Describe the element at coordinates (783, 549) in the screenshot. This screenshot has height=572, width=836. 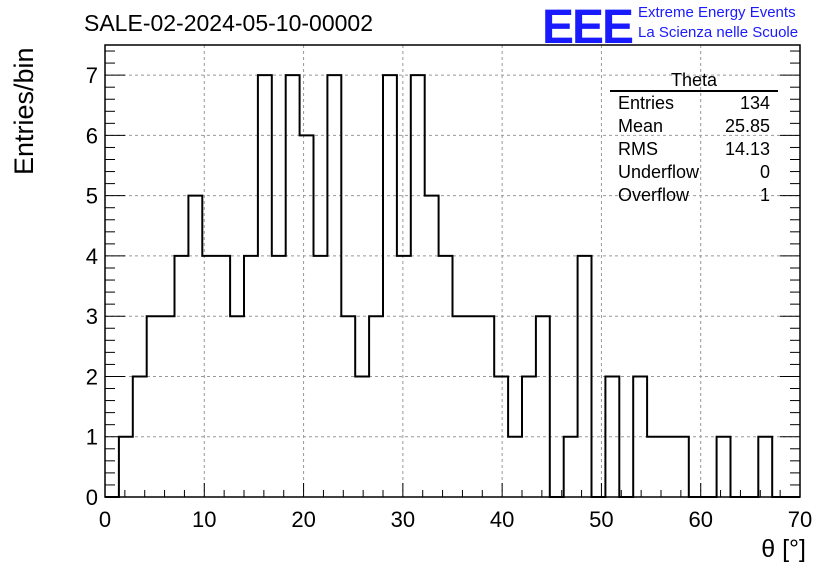
I see `x-axis-label: θ [°]` at that location.